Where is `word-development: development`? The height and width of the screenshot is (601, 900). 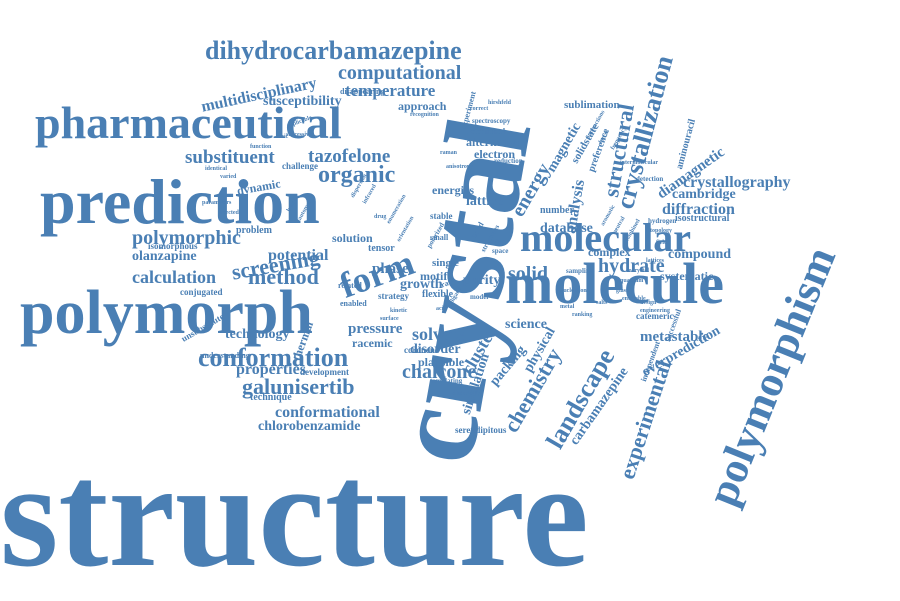
word-development: development is located at coordinates (324, 372).